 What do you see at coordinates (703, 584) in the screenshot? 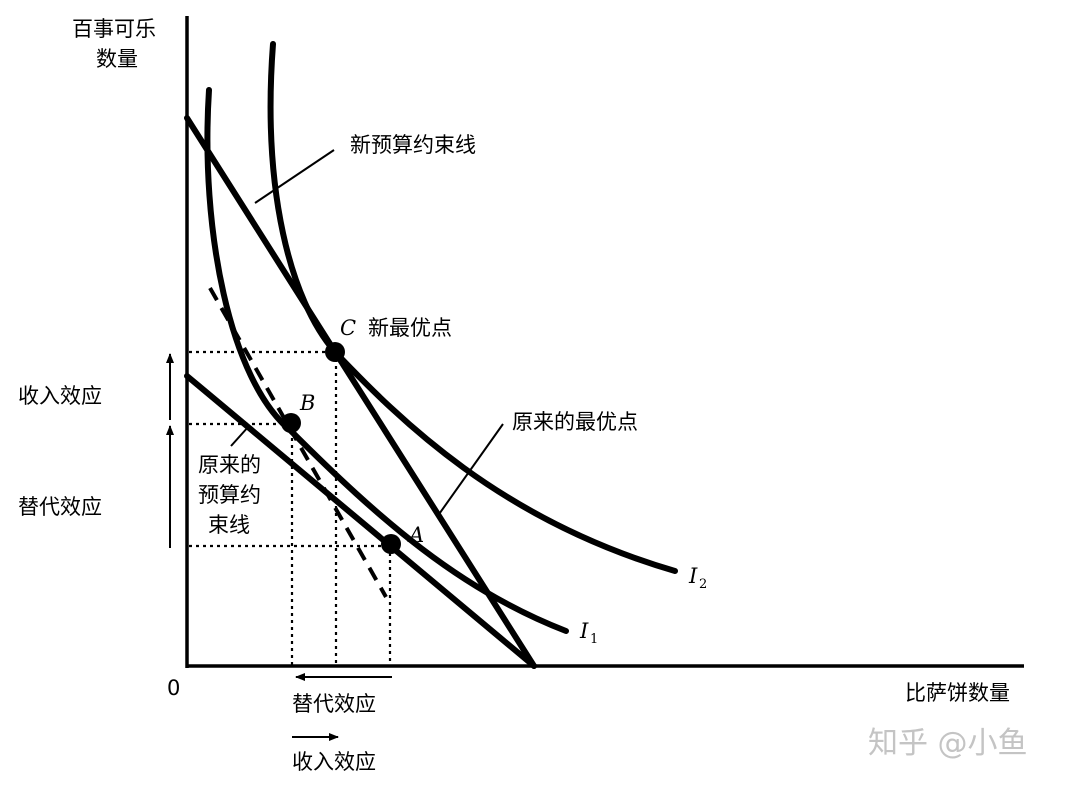
I see `curve-i2-subscript: 2` at bounding box center [703, 584].